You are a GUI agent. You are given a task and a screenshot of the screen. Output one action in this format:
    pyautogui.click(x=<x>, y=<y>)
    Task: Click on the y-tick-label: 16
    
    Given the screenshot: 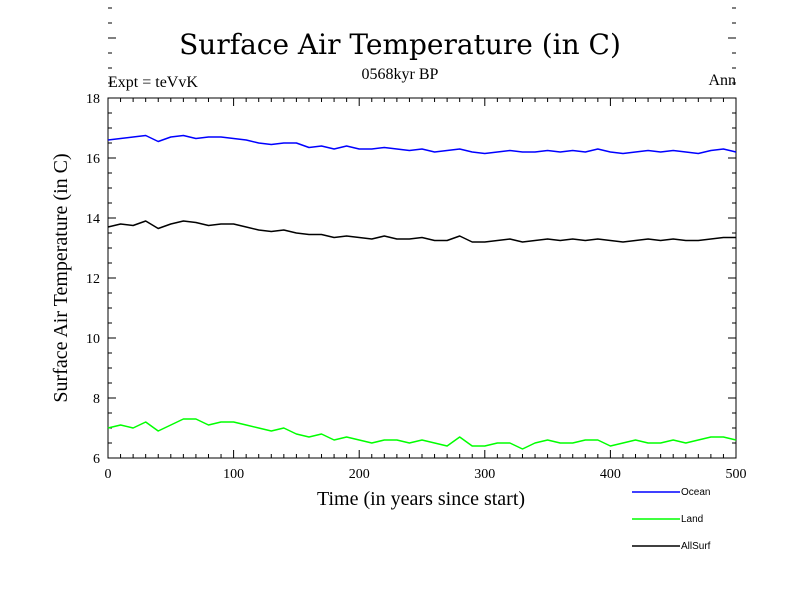 What is the action you would take?
    pyautogui.click(x=93, y=159)
    